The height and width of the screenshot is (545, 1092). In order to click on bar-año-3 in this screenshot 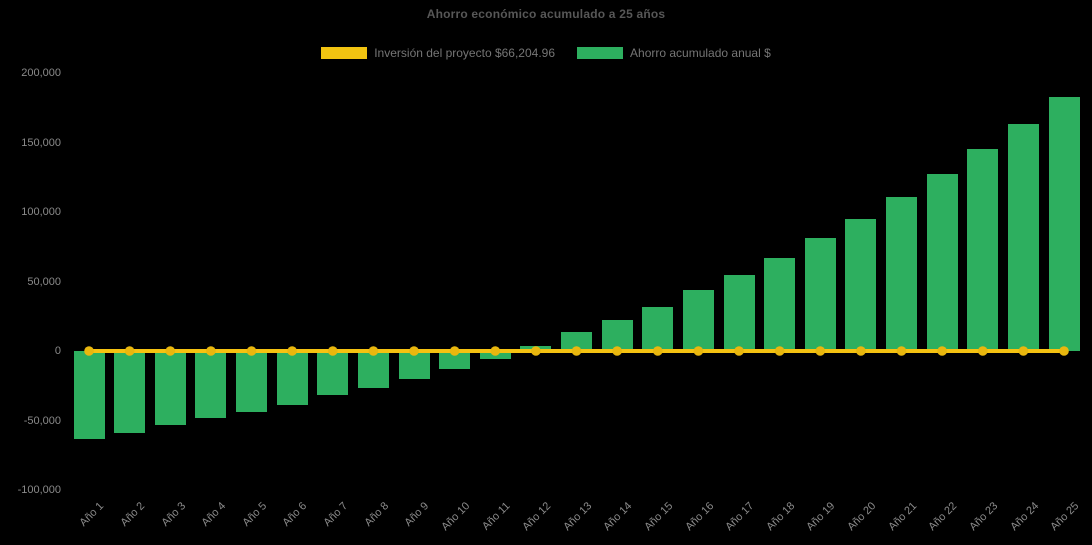, I will do `click(170, 388)`.